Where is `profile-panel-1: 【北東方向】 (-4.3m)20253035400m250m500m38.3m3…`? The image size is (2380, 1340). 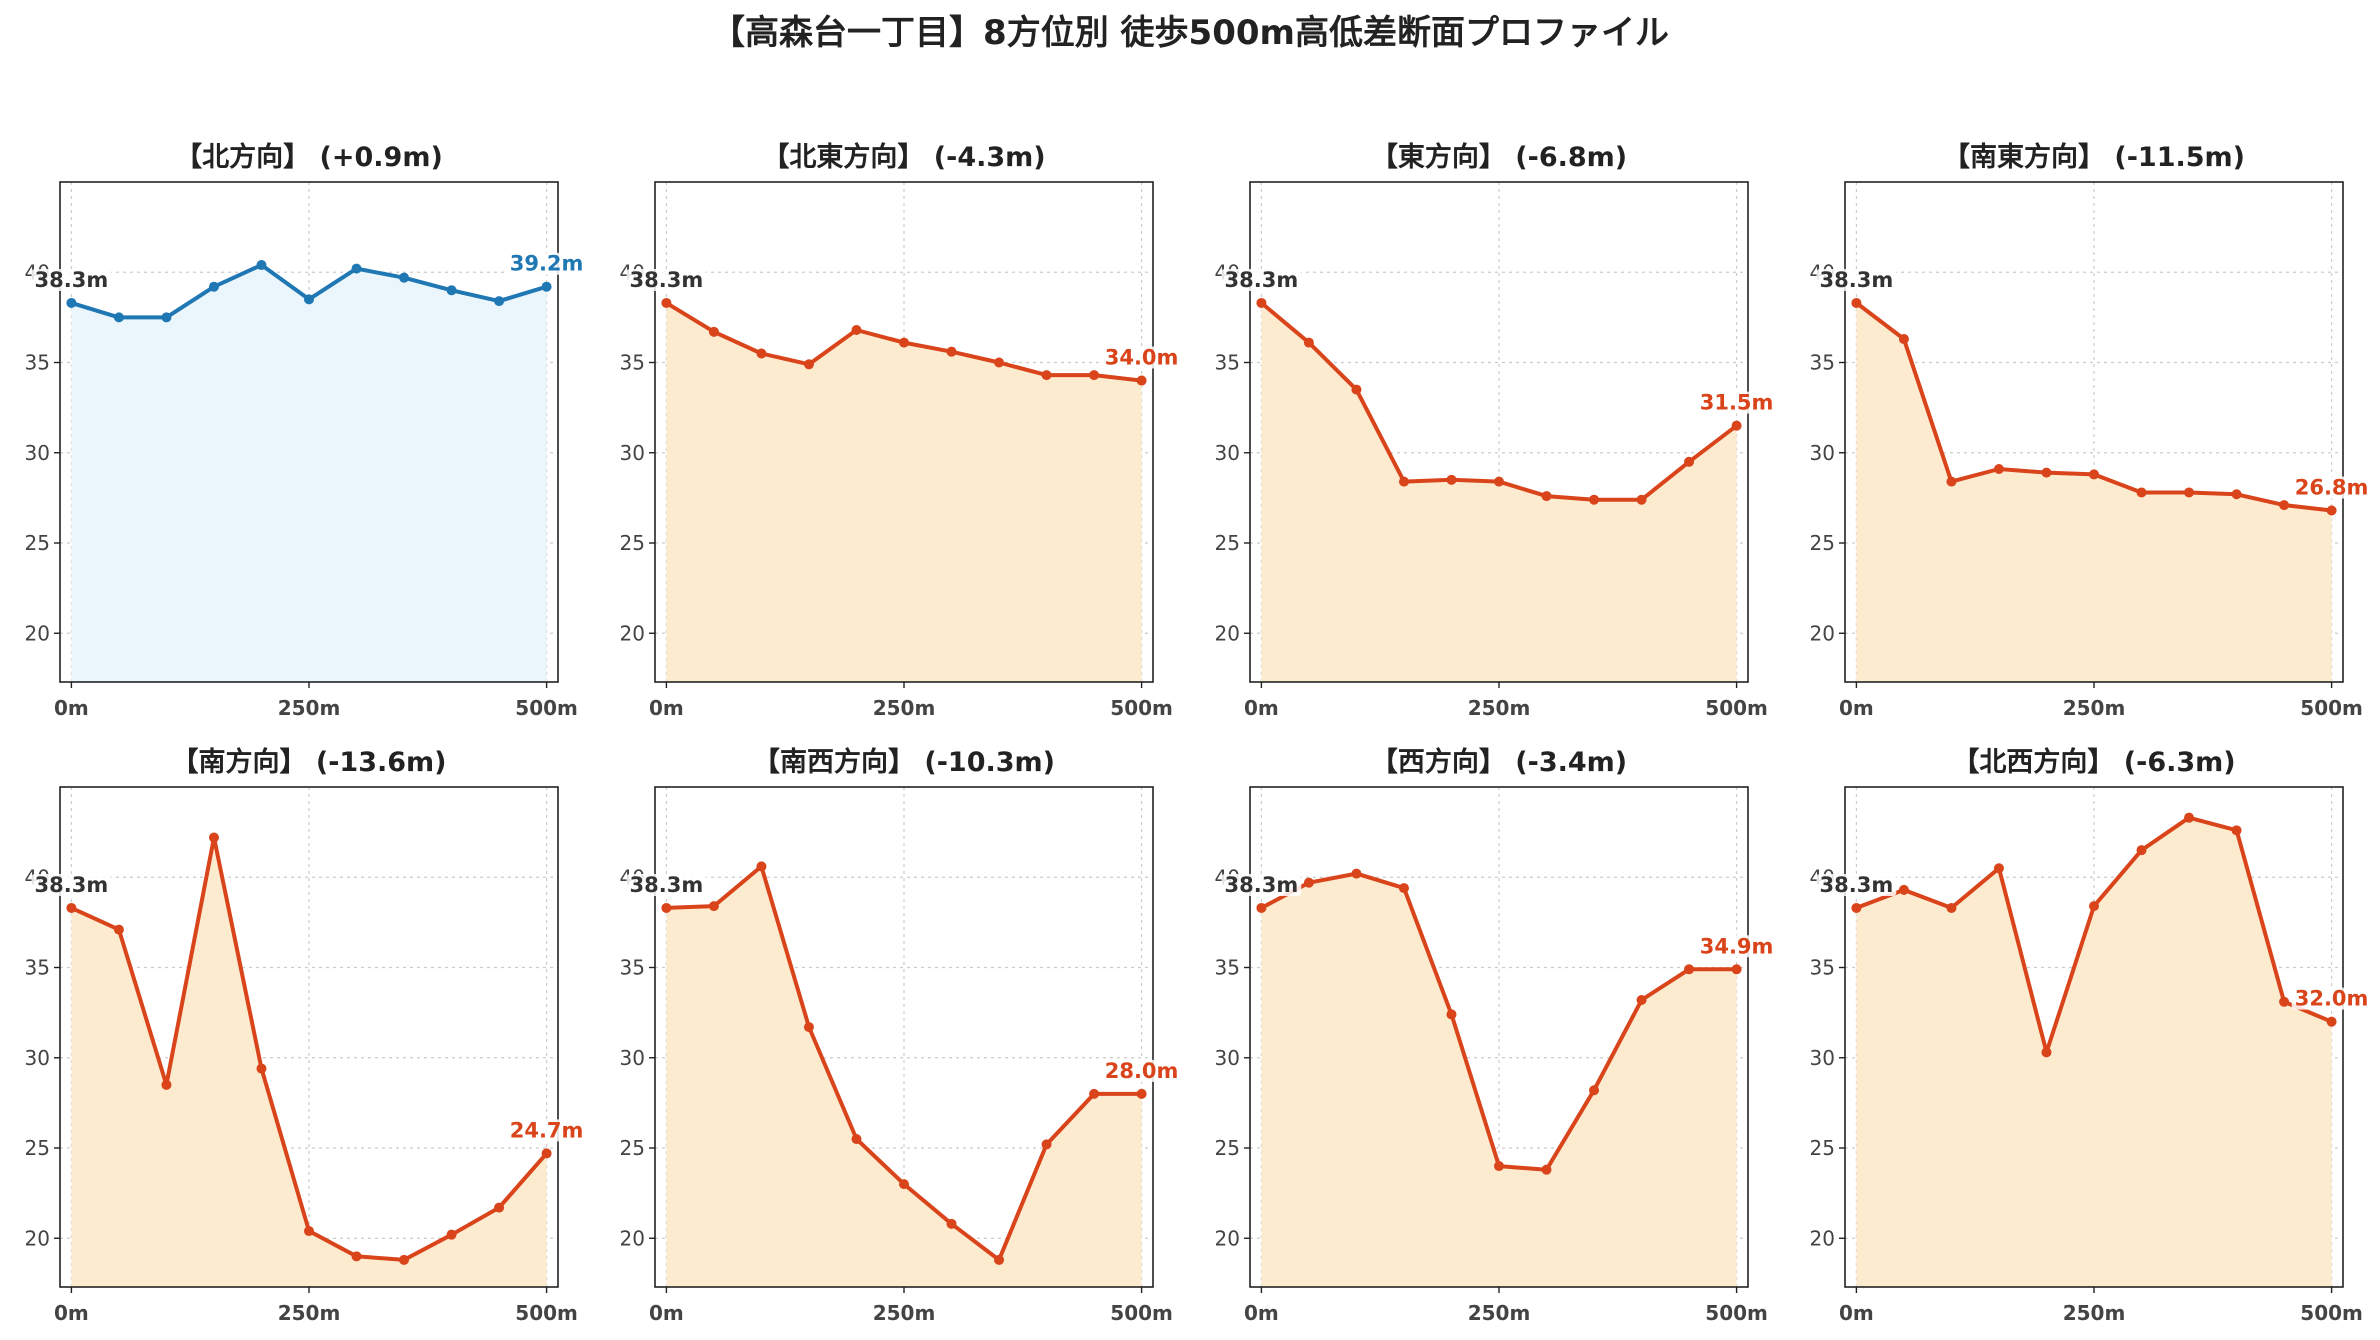
profile-panel-1: 【北東方向】 (-4.3m)20253035400m250m500m38.3m3… is located at coordinates (901, 430).